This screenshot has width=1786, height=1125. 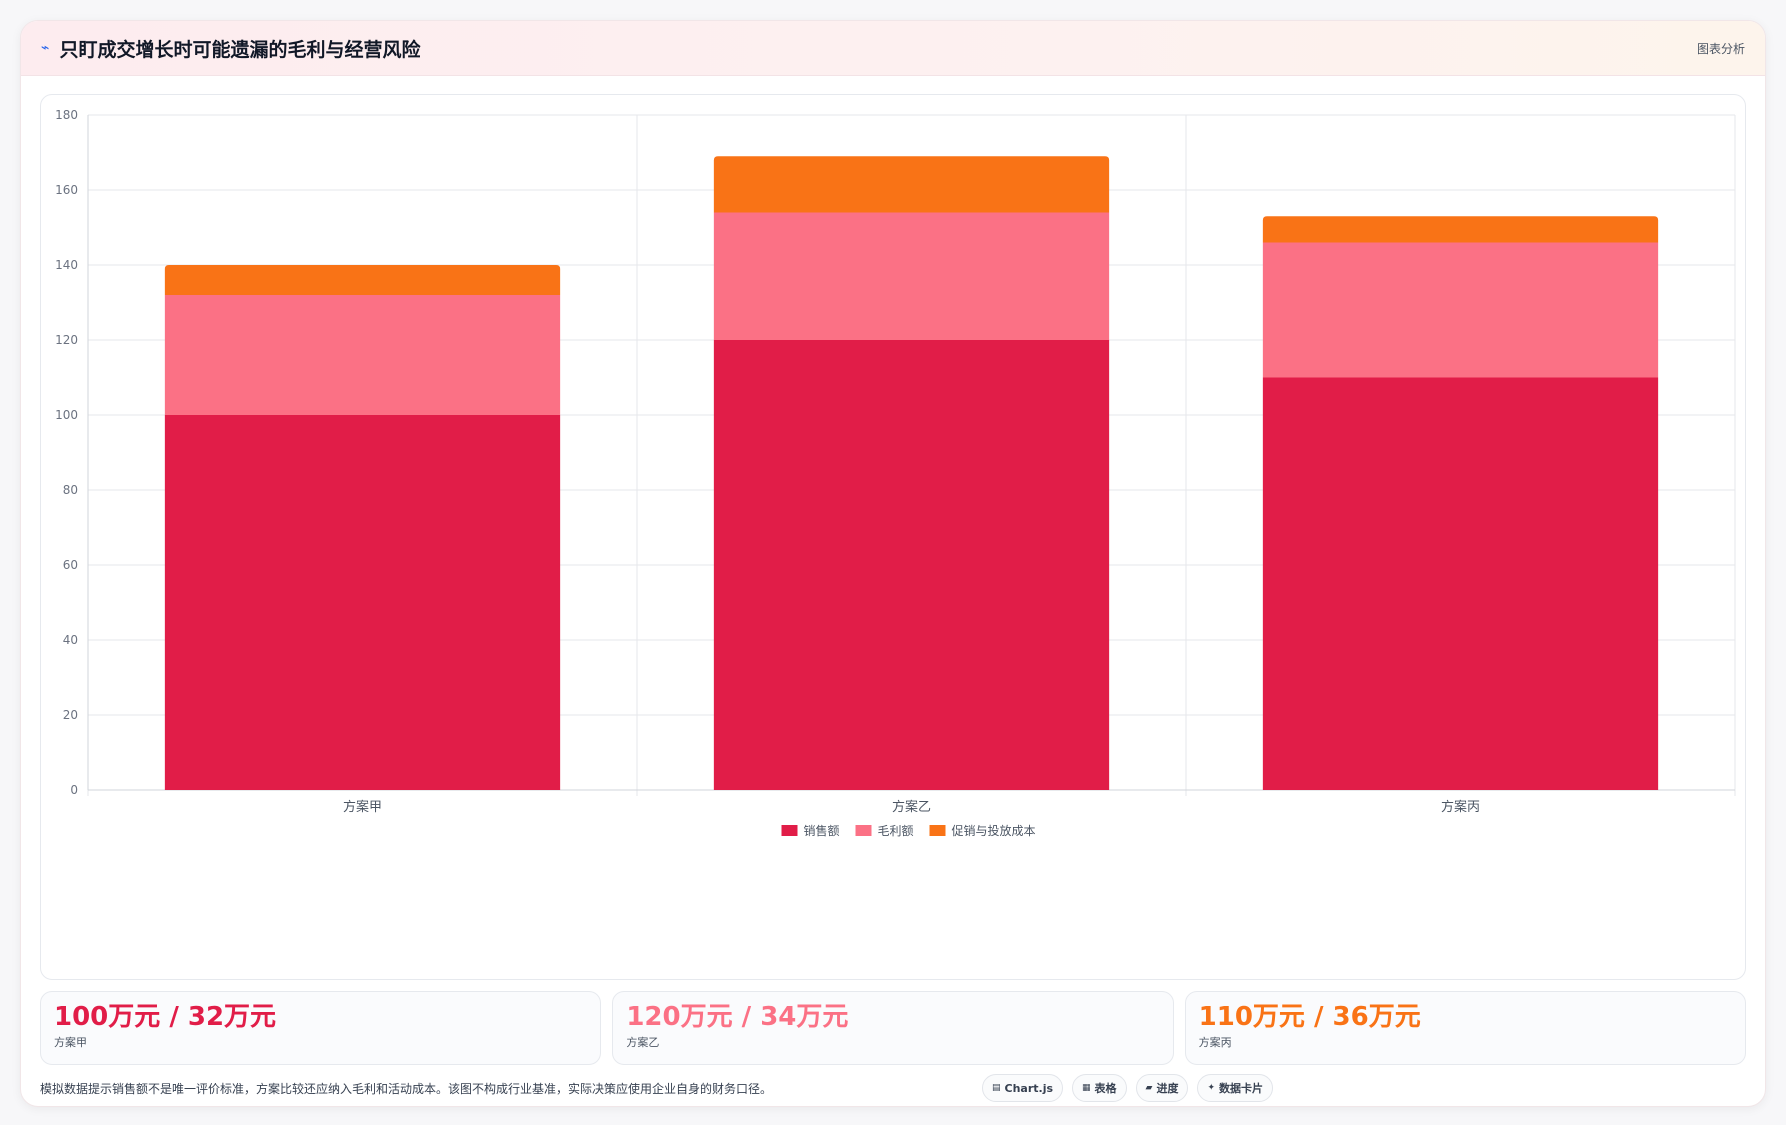 I want to click on chip-data-cards: ✦ 数据卡片, so click(x=1235, y=1088).